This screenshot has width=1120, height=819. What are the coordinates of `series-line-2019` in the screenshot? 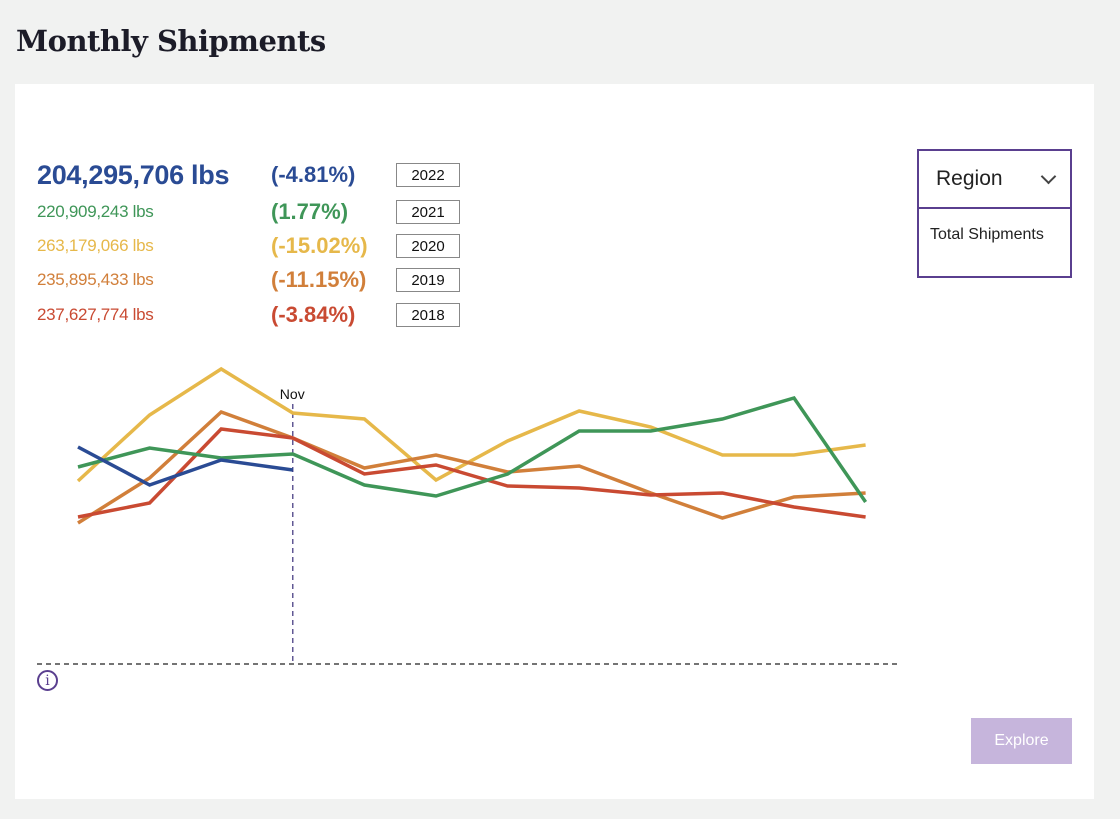 It's located at (471, 467).